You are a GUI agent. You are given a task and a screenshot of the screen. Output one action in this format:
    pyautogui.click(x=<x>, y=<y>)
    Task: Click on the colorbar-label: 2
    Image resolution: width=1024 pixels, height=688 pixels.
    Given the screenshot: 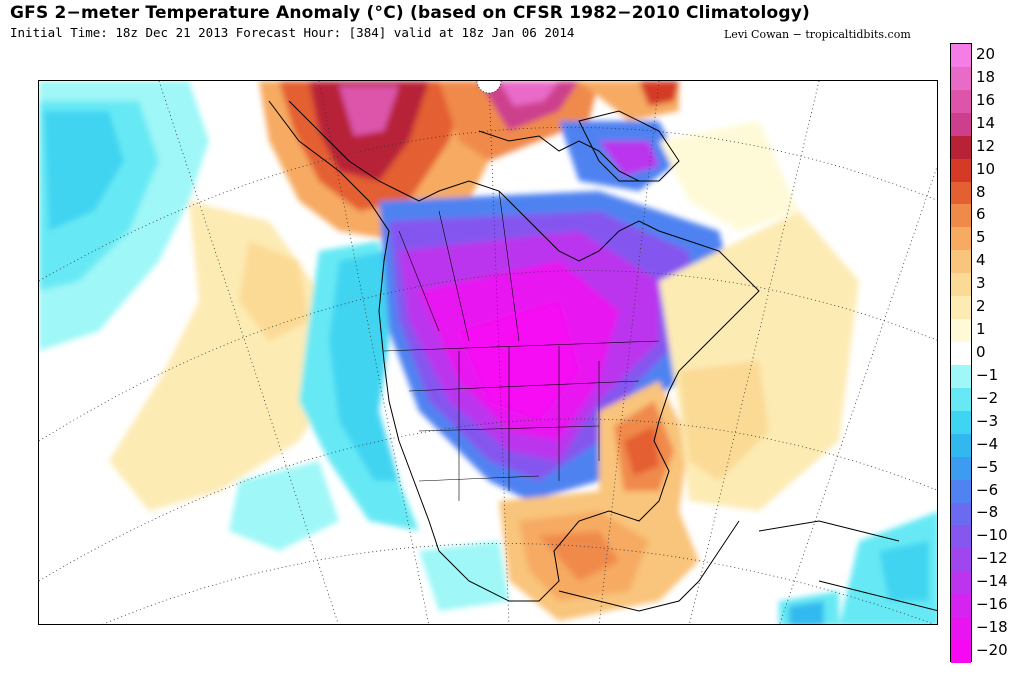 What is the action you would take?
    pyautogui.click(x=981, y=306)
    